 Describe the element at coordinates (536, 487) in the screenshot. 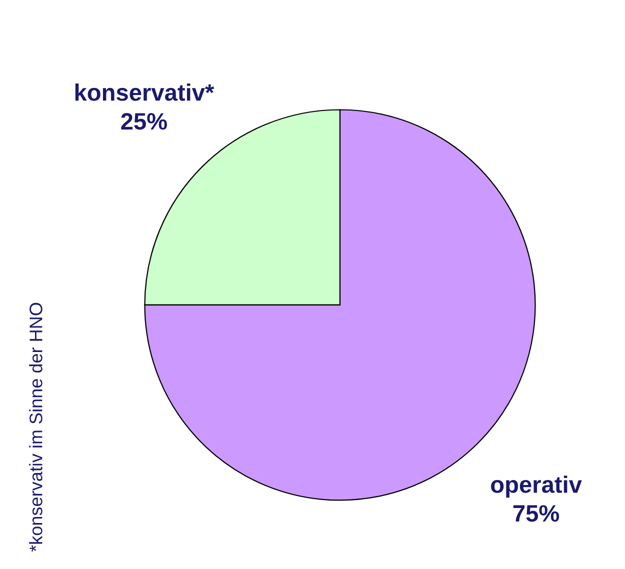

I see `slice-label: operativ` at that location.